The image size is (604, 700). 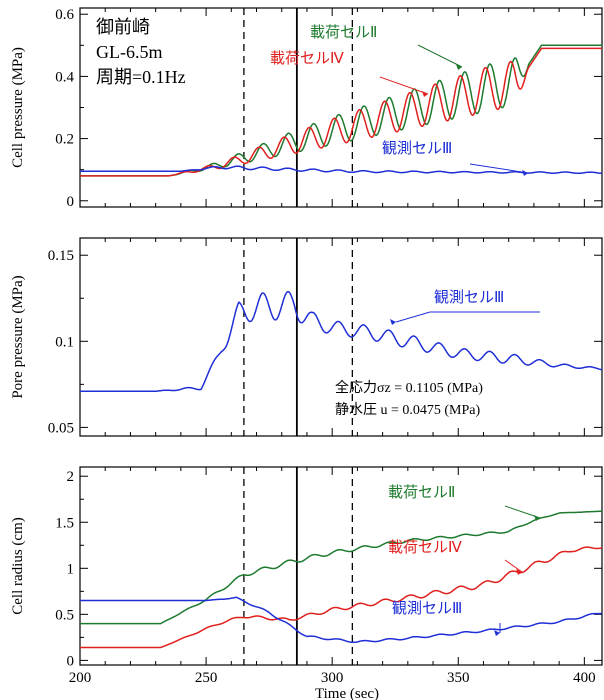 What do you see at coordinates (64, 15) in the screenshot?
I see `y-tick-label: 0.6` at bounding box center [64, 15].